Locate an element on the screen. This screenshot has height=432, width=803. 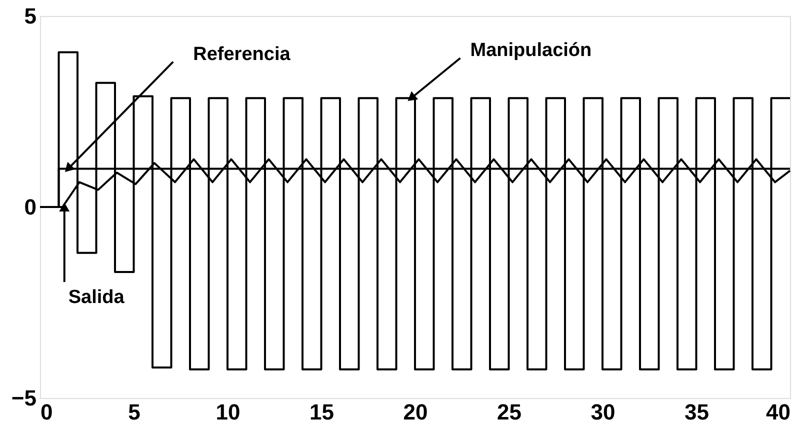
y-tick-label: 0 is located at coordinates (30, 207).